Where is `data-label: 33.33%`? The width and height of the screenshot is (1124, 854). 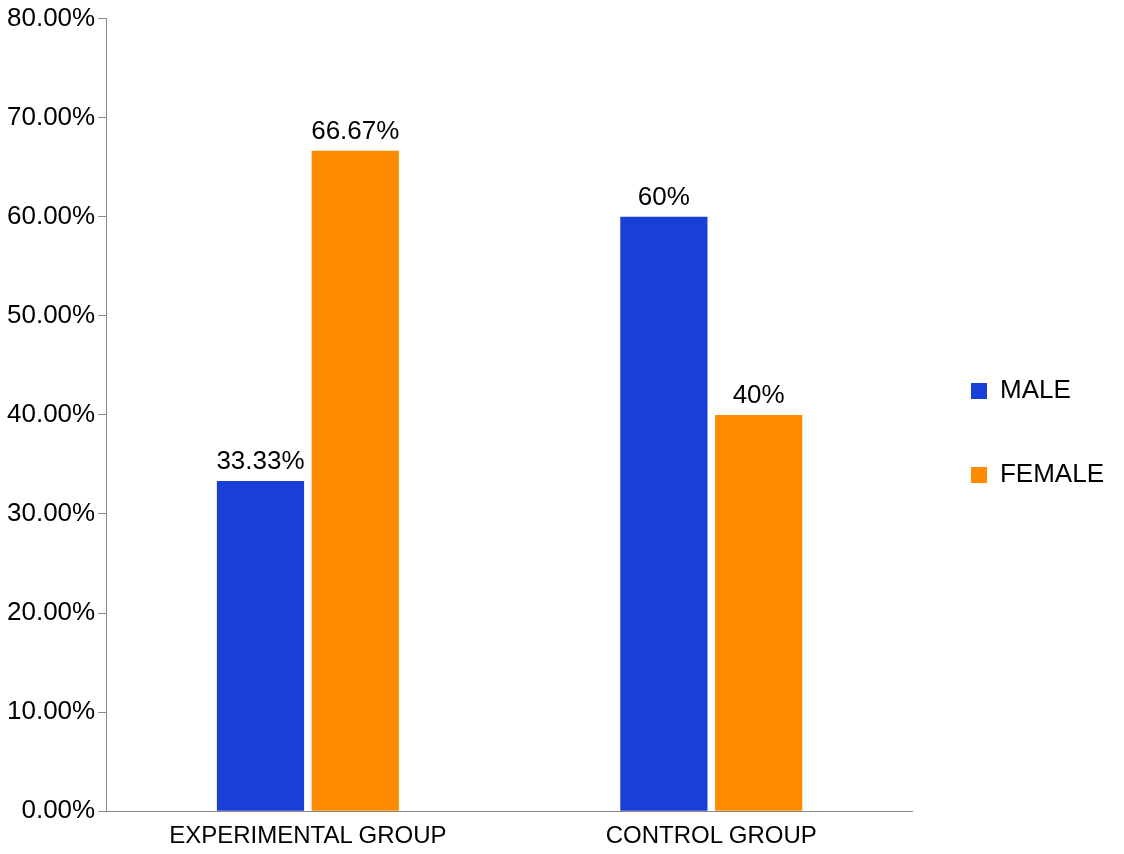
data-label: 33.33% is located at coordinates (260, 460).